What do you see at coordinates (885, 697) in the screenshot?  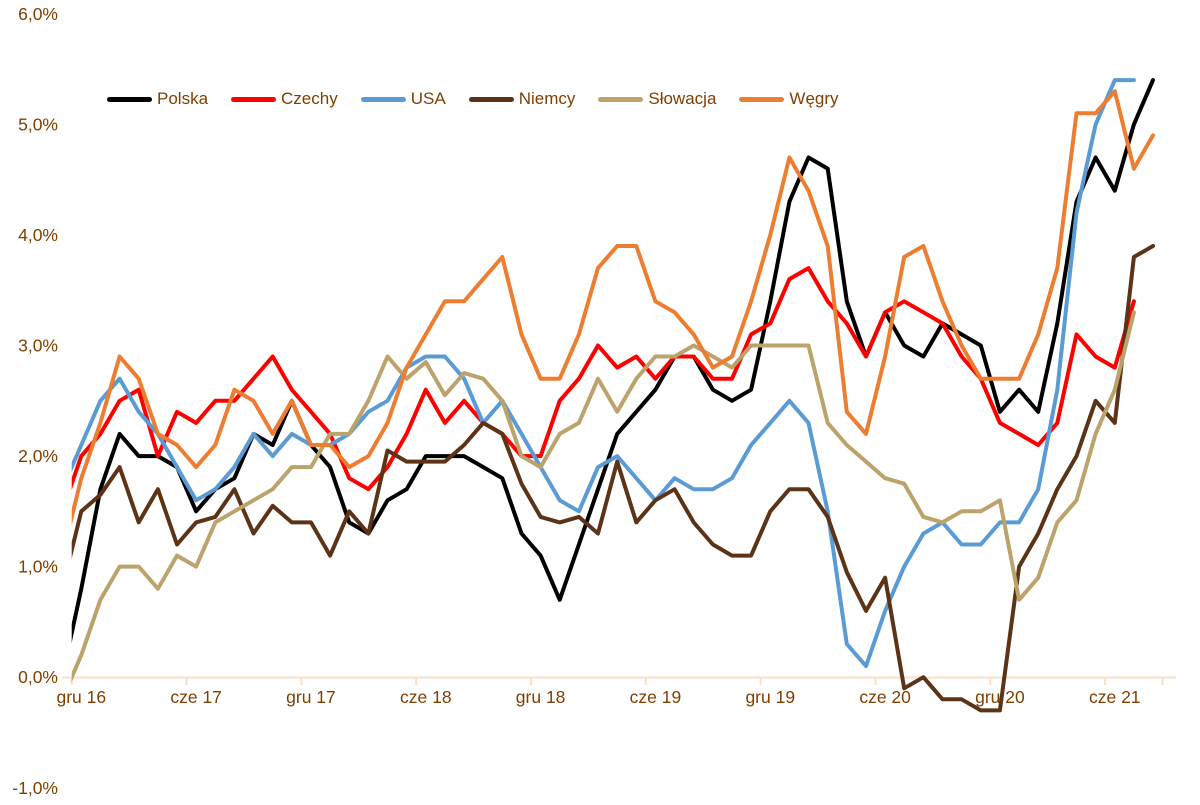 I see `x-tick-label: cze 20` at bounding box center [885, 697].